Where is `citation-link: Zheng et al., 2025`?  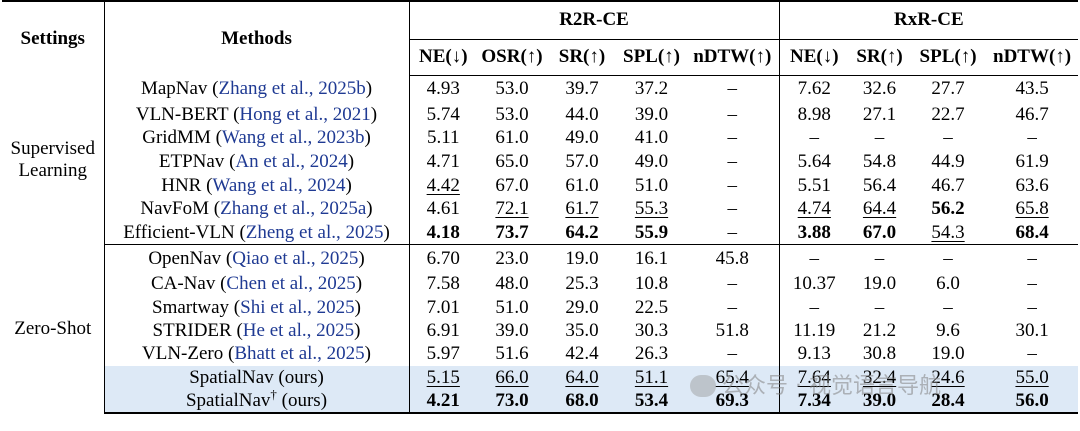
citation-link: Zheng et al., 2025 is located at coordinates (314, 232).